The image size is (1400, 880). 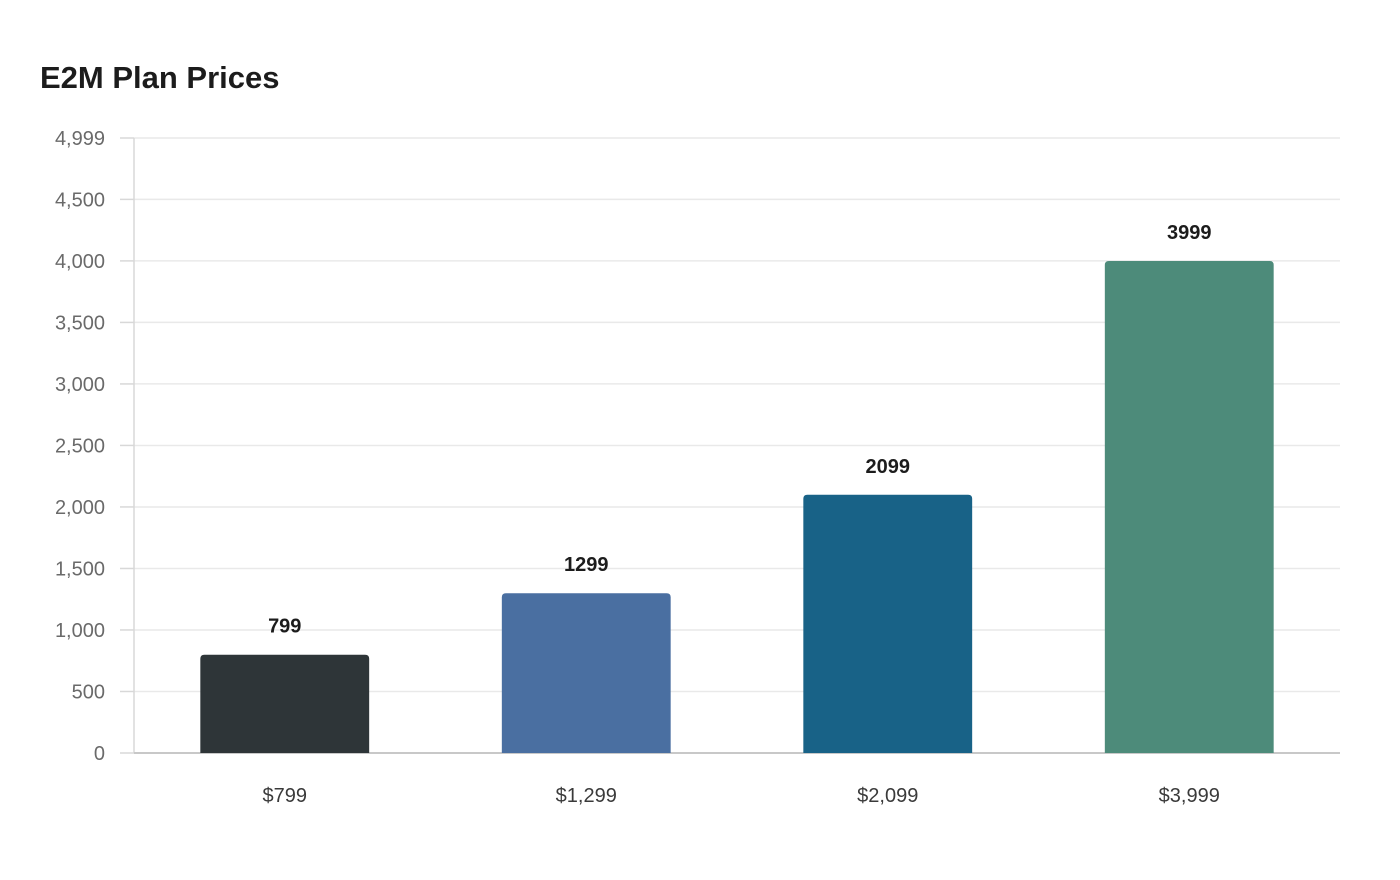 I want to click on bar-value-label: 1299, so click(x=586, y=565).